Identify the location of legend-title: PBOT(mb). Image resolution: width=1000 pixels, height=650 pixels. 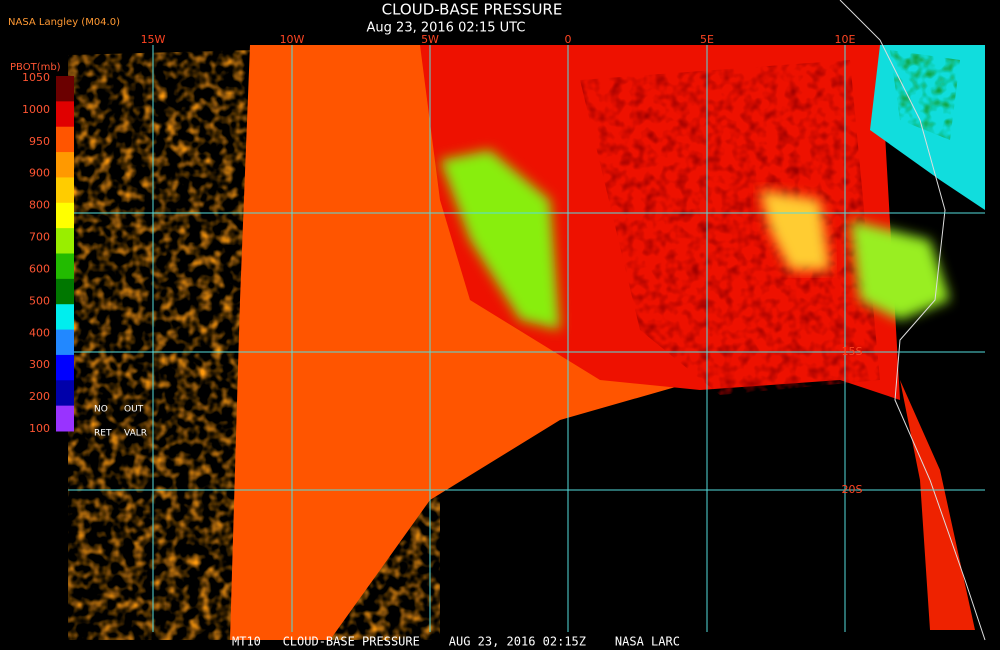
(35, 67).